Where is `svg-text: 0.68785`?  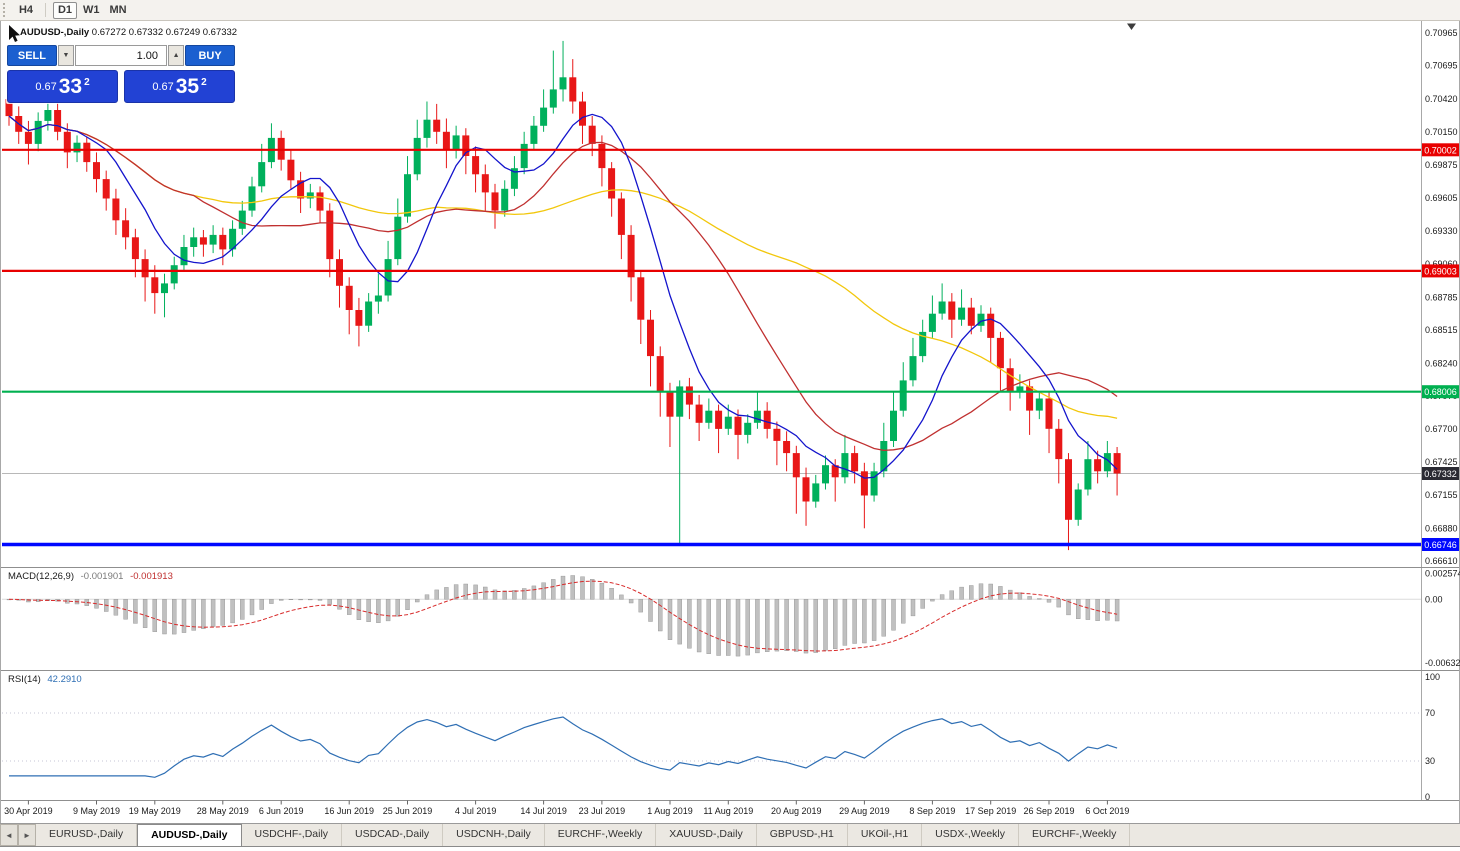
svg-text: 0.68785 is located at coordinates (1441, 297).